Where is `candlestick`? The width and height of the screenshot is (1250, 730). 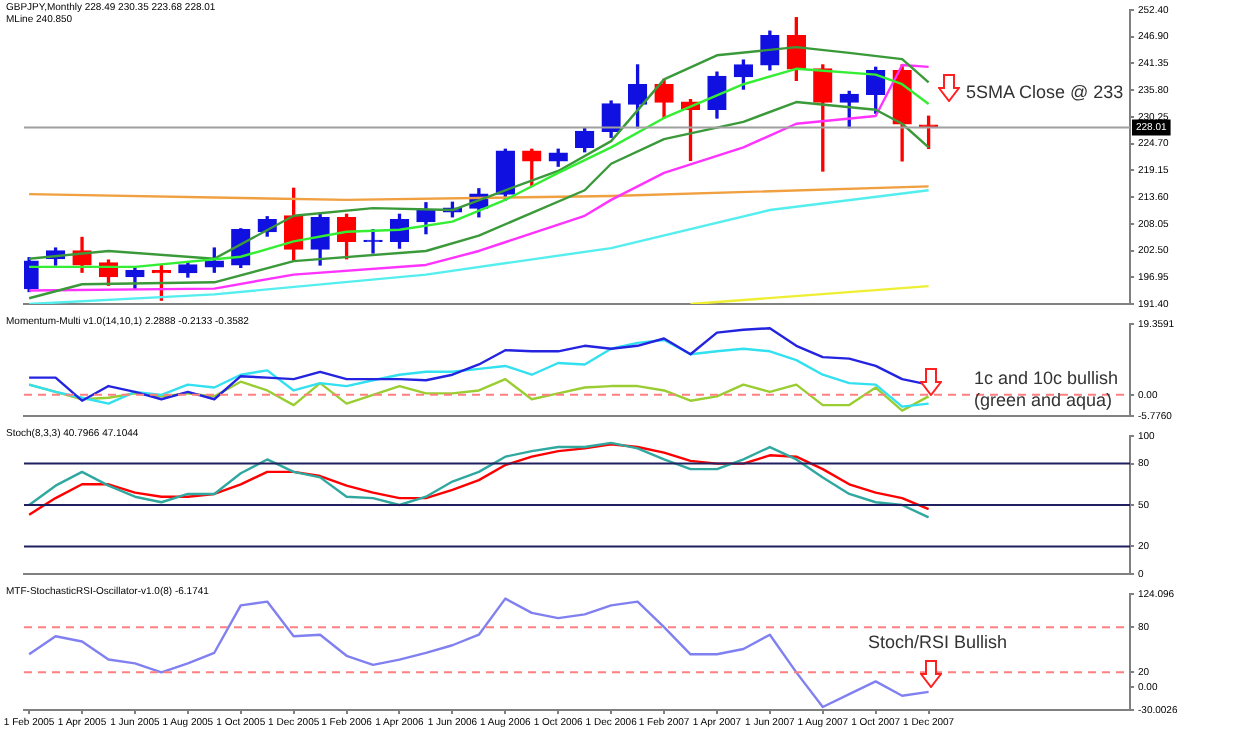
candlestick is located at coordinates (373, 241).